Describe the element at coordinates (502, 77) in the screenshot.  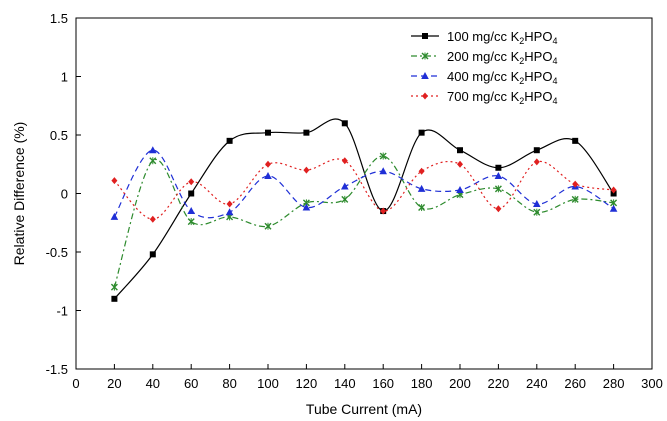
I see `legend-label: 400 mg/cc K2HPO4` at that location.